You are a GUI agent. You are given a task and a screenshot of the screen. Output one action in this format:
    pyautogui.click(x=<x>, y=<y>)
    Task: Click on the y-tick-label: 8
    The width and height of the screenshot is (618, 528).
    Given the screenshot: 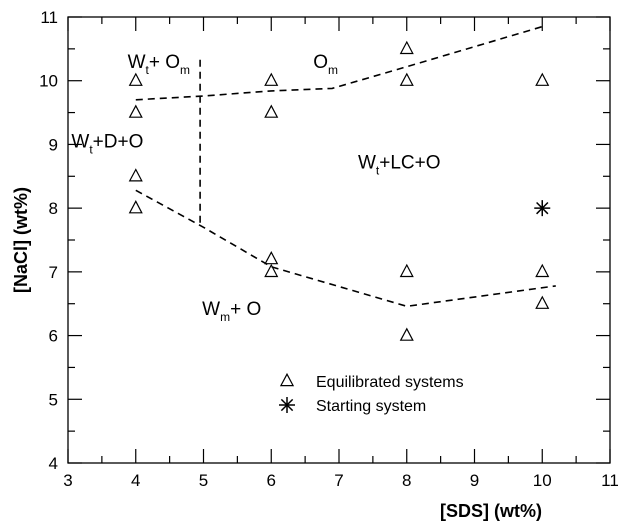 What is the action you would take?
    pyautogui.click(x=53, y=208)
    